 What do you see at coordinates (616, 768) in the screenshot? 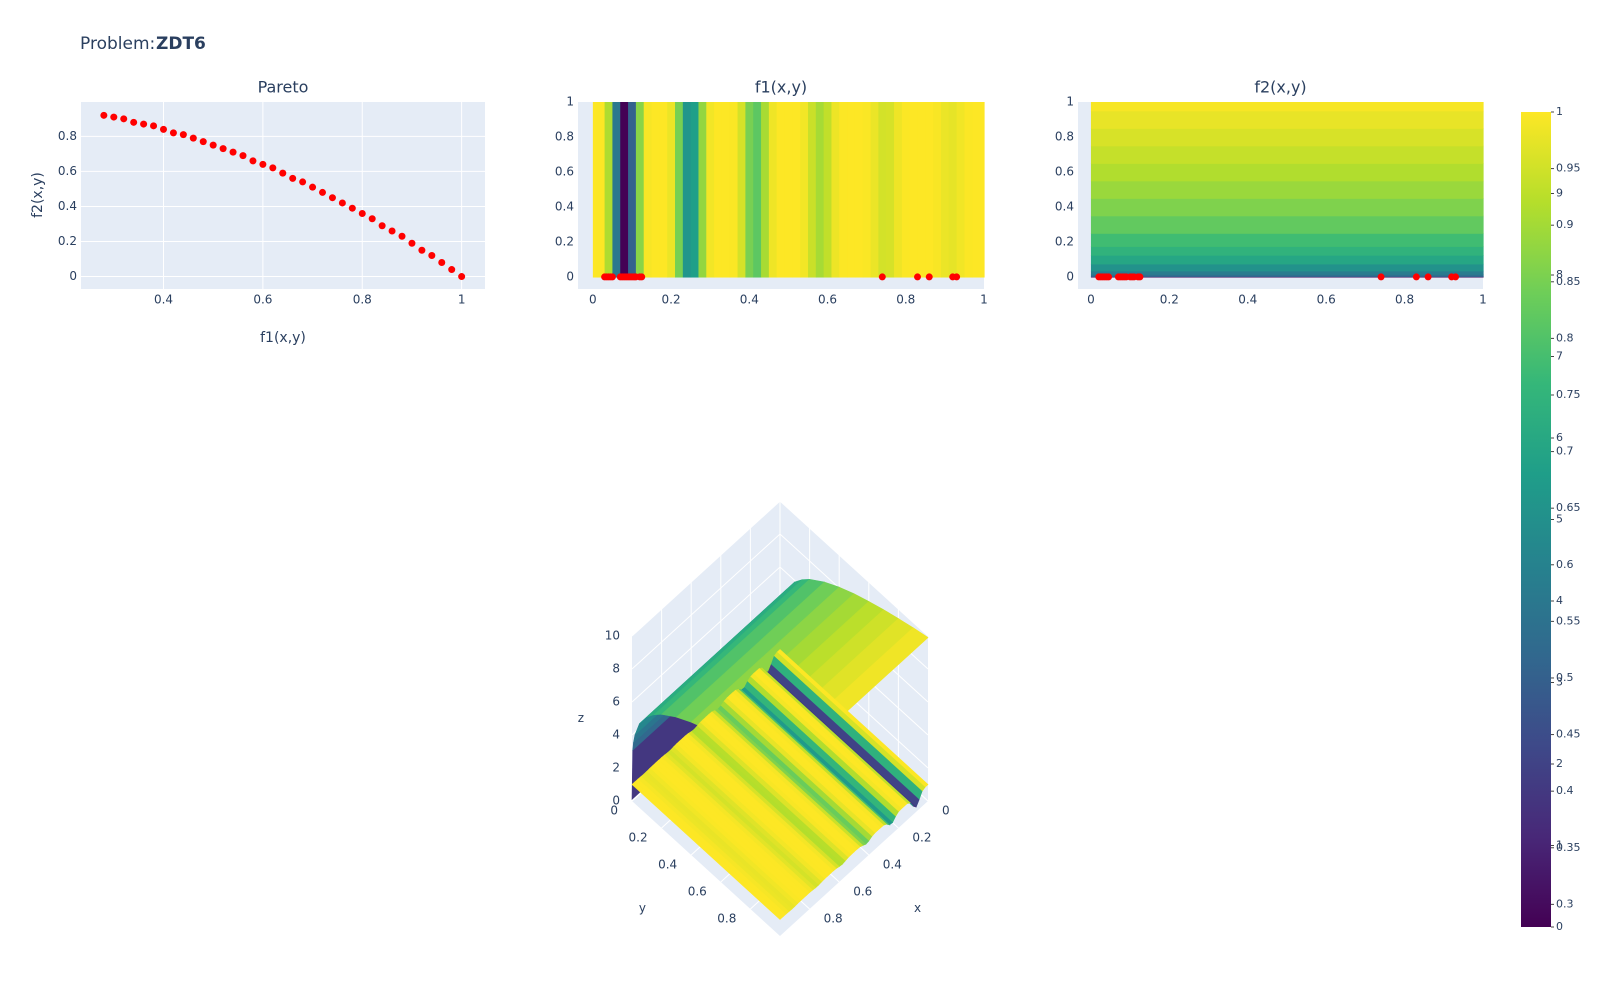
I see `z-tick-label: 2` at bounding box center [616, 768].